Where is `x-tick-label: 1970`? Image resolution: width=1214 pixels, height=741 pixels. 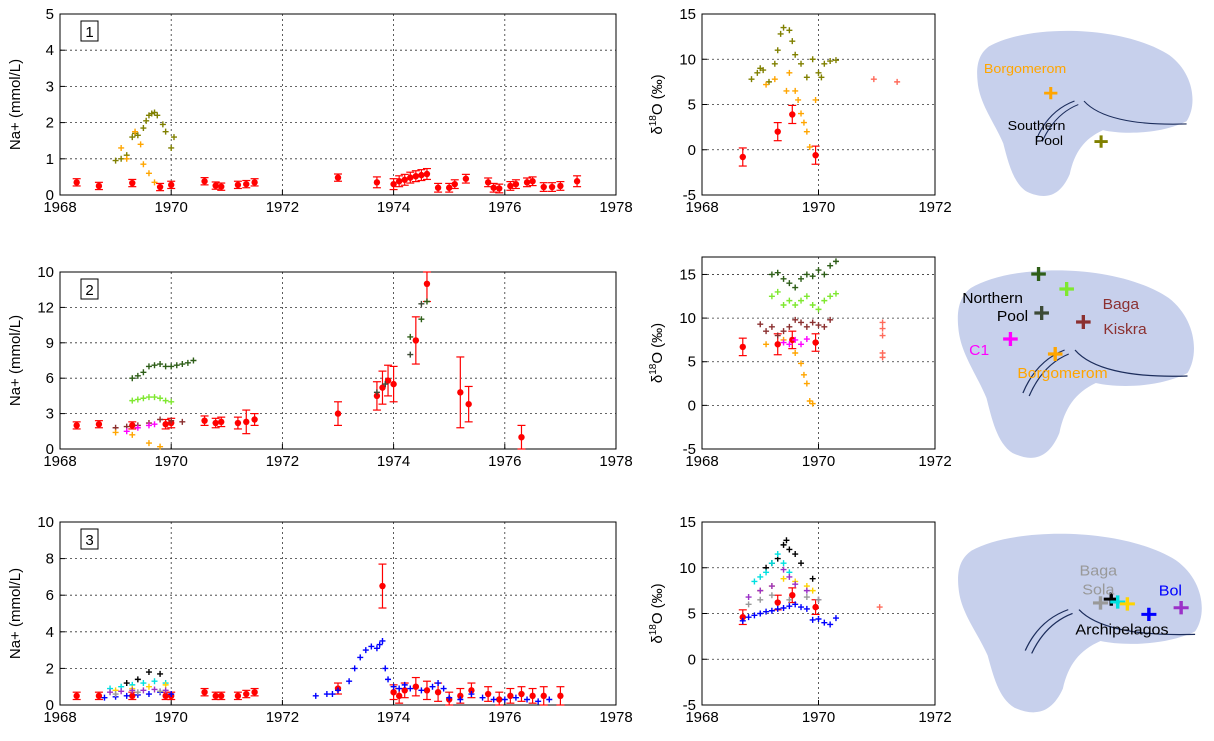 x-tick-label: 1970 is located at coordinates (171, 461).